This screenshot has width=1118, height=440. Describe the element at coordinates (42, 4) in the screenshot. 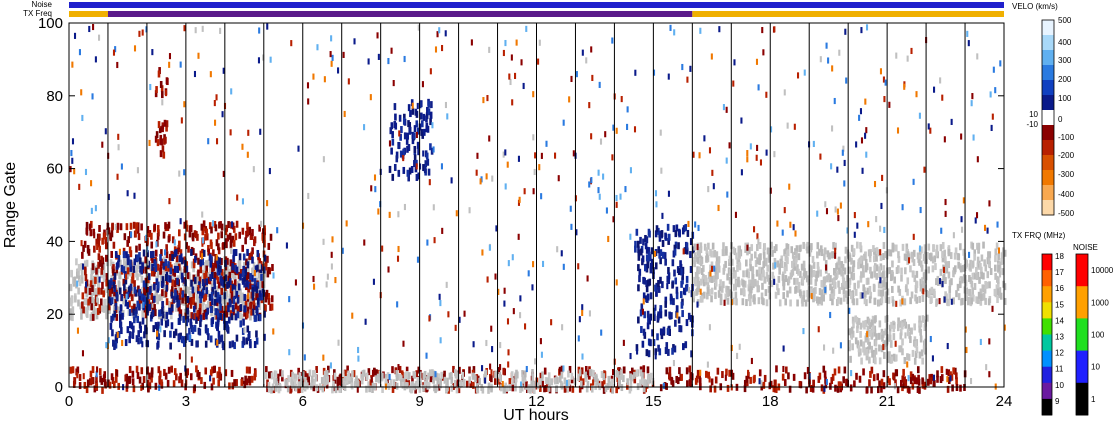

I see `noise-strip-label: Noise` at that location.